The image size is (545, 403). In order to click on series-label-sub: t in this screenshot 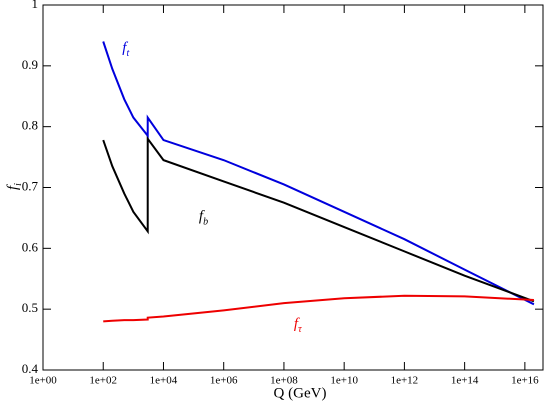, I will do `click(127, 53)`.